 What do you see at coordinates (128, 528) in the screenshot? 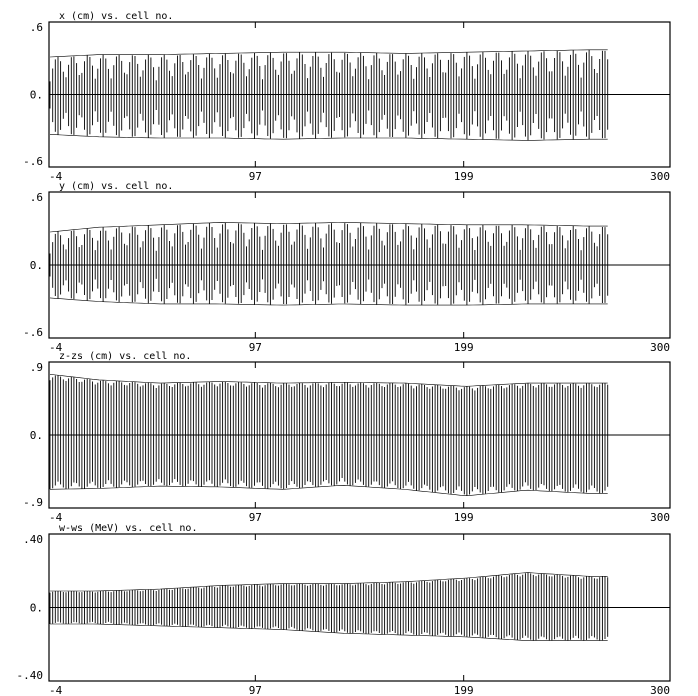
I see `panel-title: w-ws (MeV) vs. cell no.` at bounding box center [128, 528].